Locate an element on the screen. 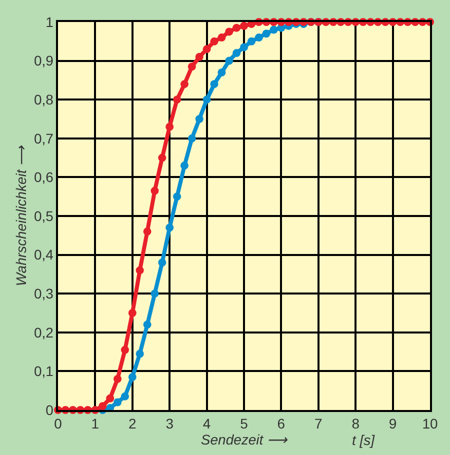  y-tick-label: 1 is located at coordinates (50, 22).